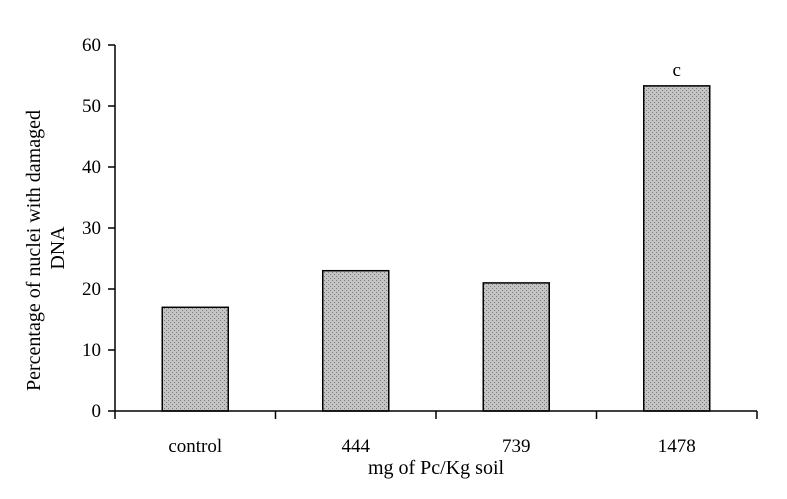 This screenshot has width=787, height=499. Describe the element at coordinates (46, 248) in the screenshot. I see `y-axis-title: Percentage of nuclei with damaged DNA` at that location.